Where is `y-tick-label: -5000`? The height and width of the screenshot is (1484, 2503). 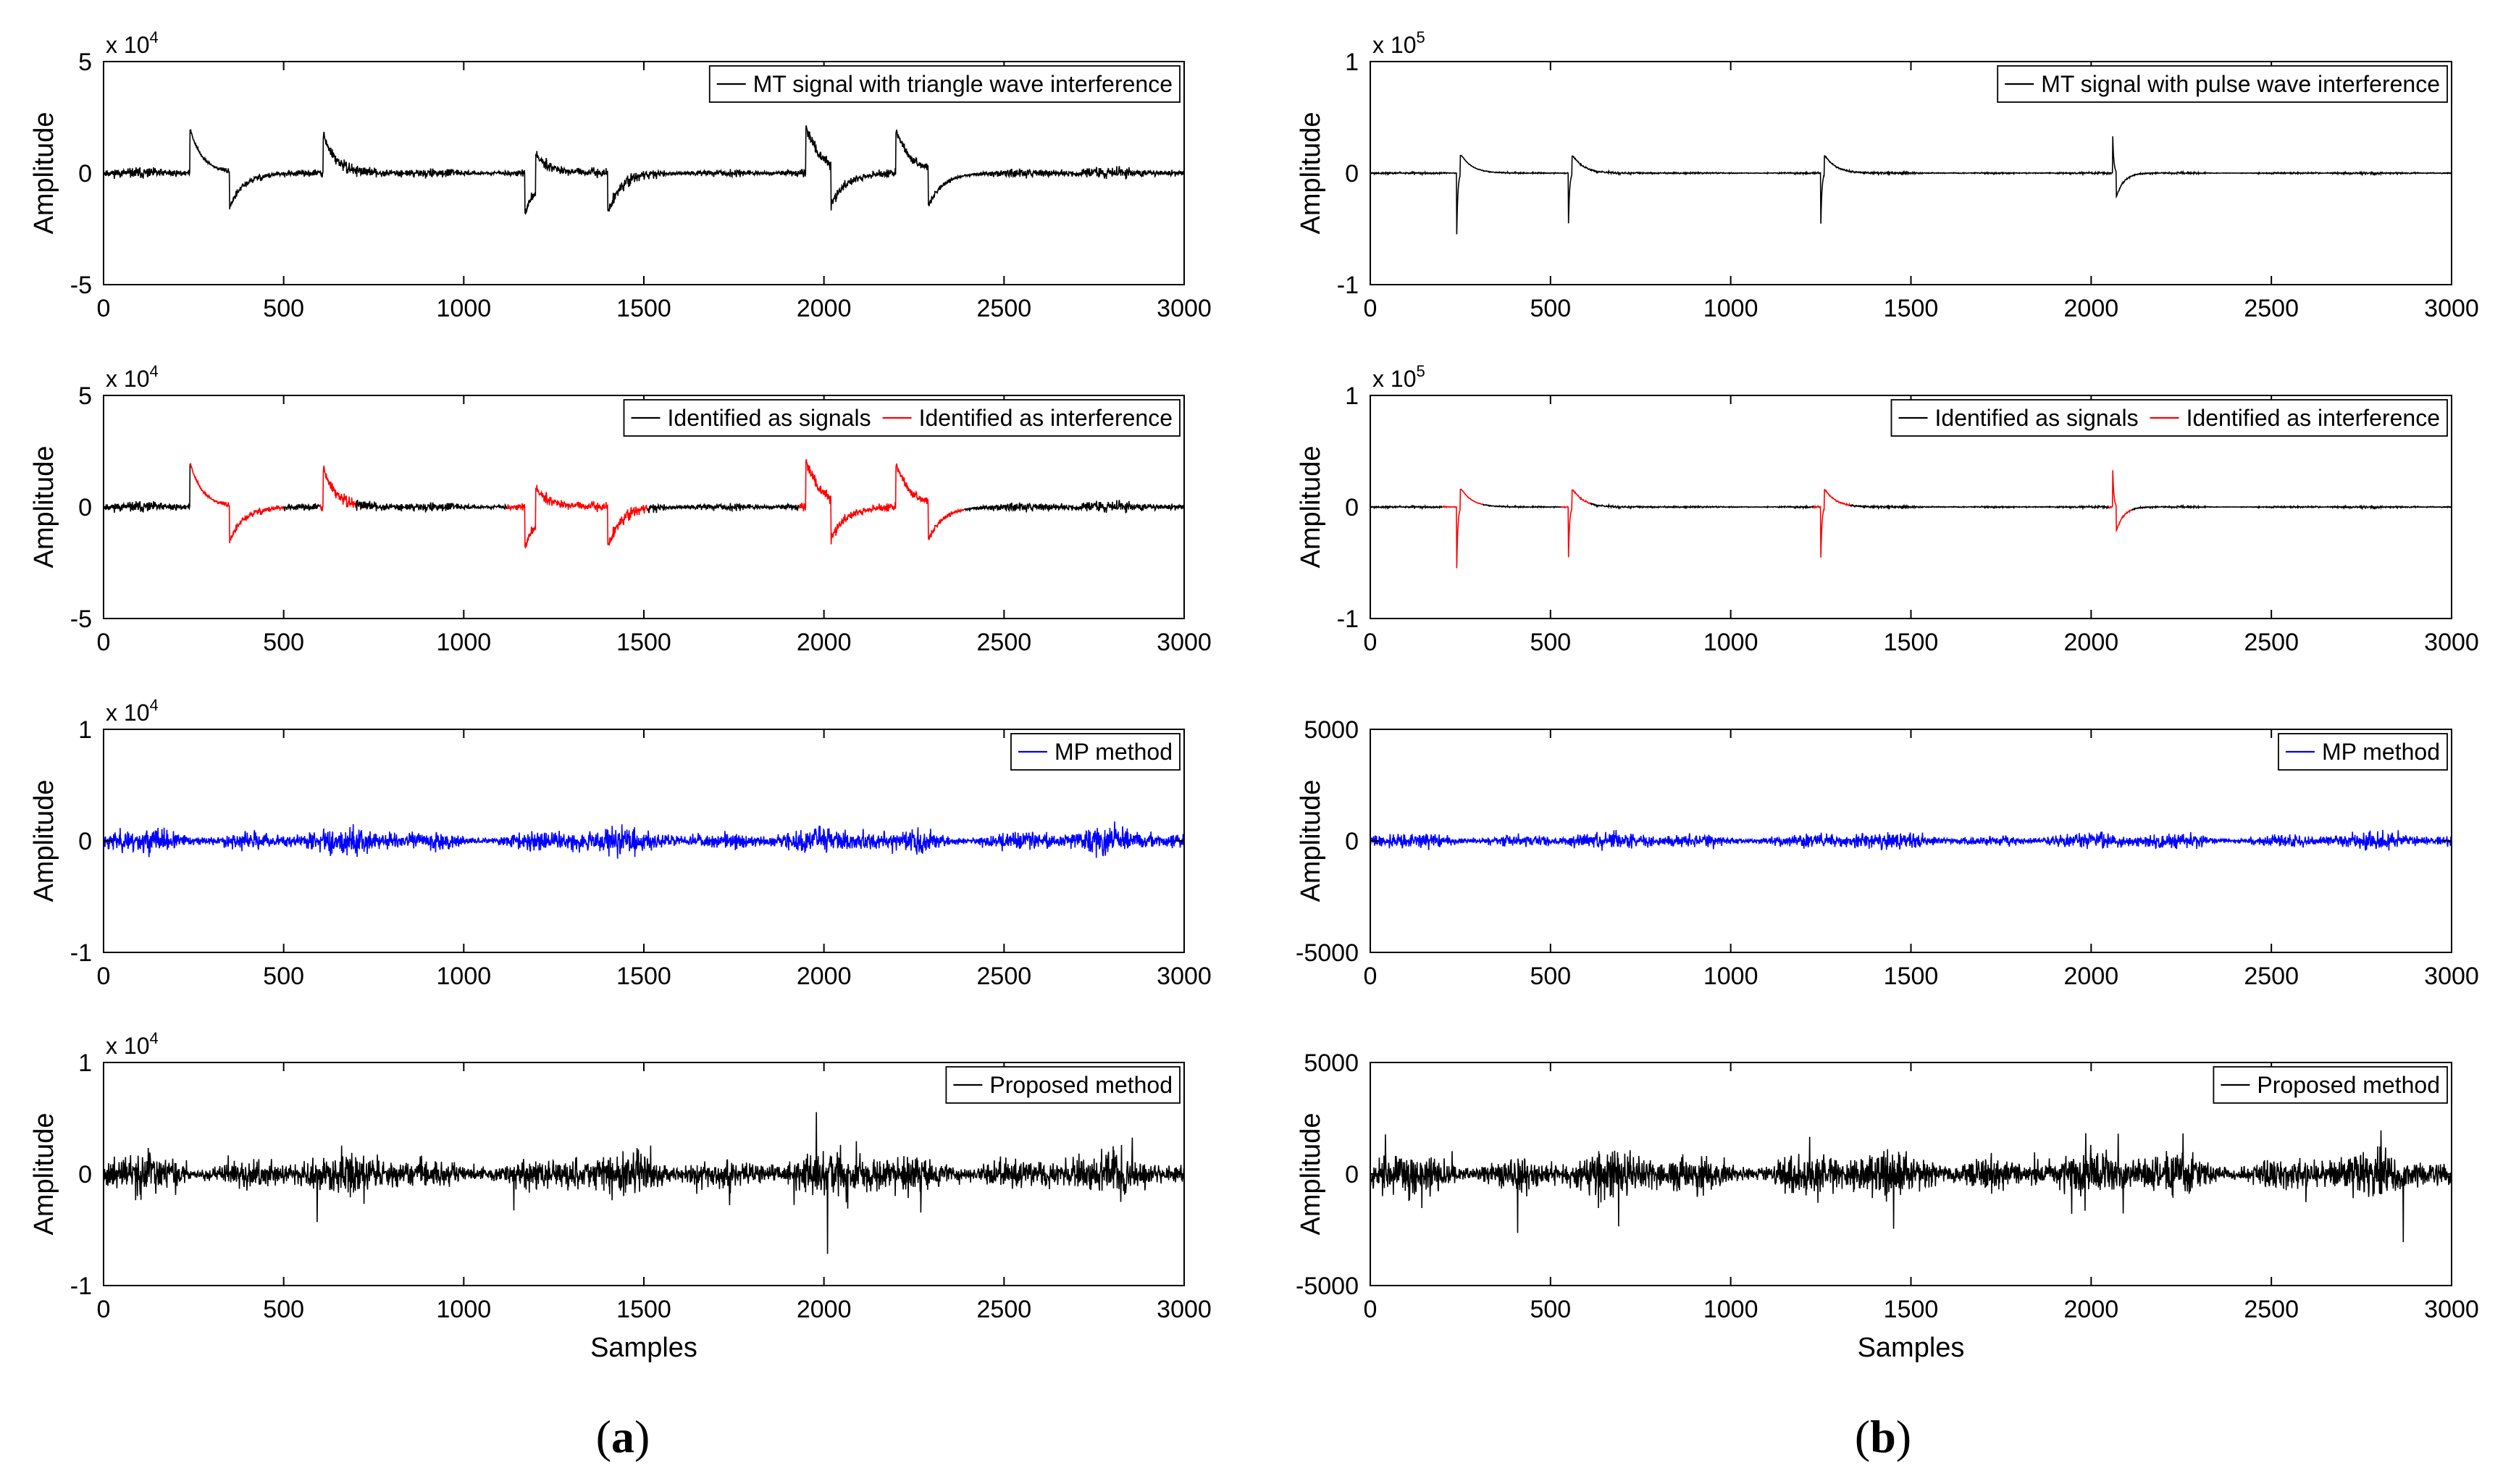 y-tick-label: -5000 is located at coordinates (1327, 953).